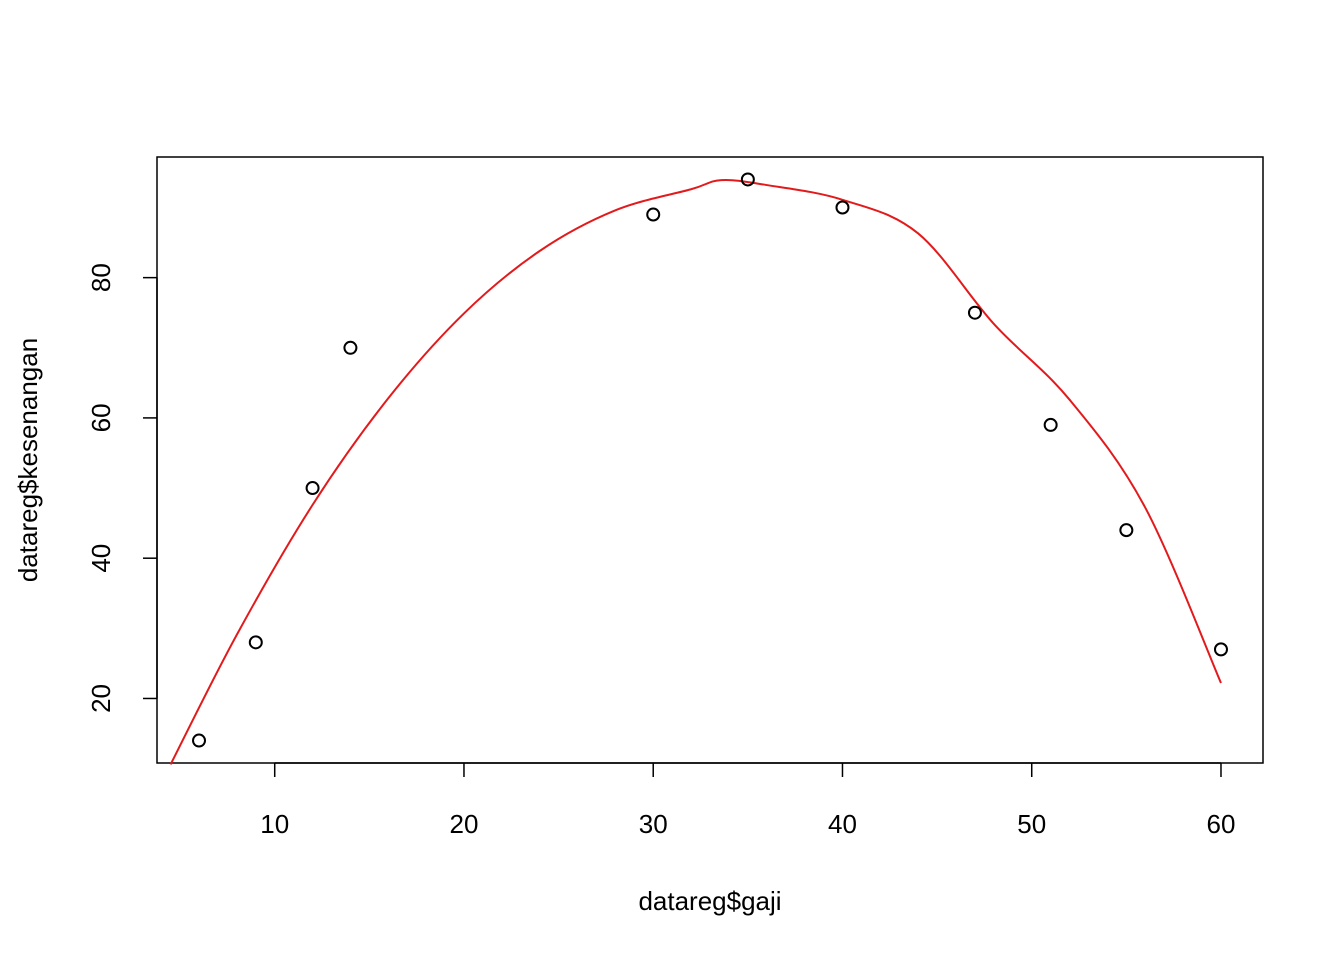 Image resolution: width=1344 pixels, height=960 pixels. Describe the element at coordinates (1031, 824) in the screenshot. I see `x-tick-label: 50` at that location.